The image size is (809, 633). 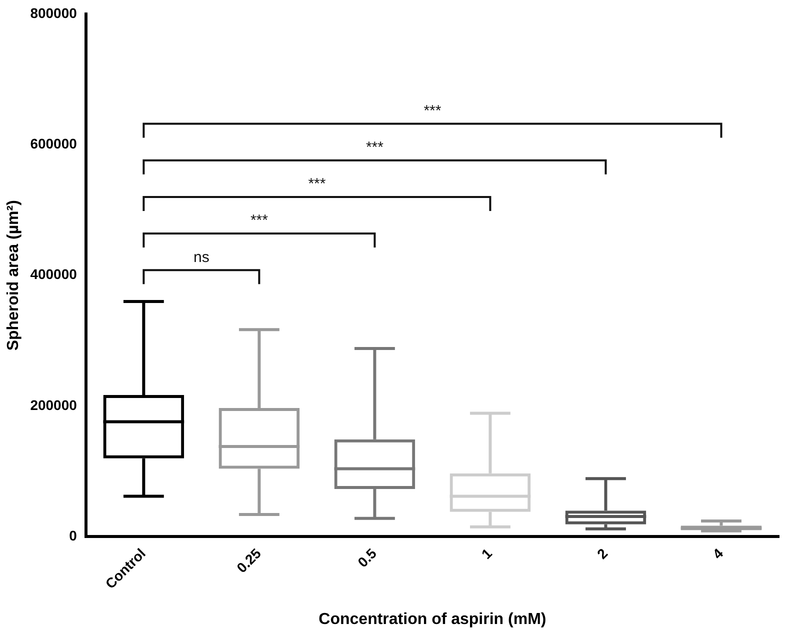 I want to click on x-tick-label: 2, so click(x=602, y=553).